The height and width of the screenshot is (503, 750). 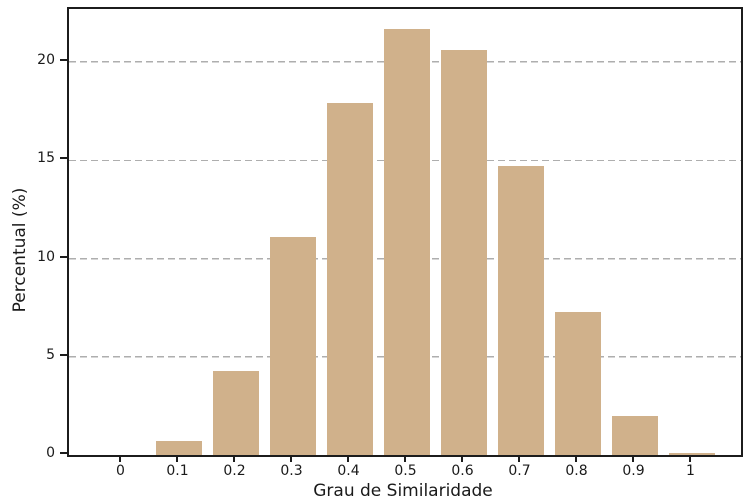 I want to click on x-tick-label-1: 1, so click(x=690, y=471).